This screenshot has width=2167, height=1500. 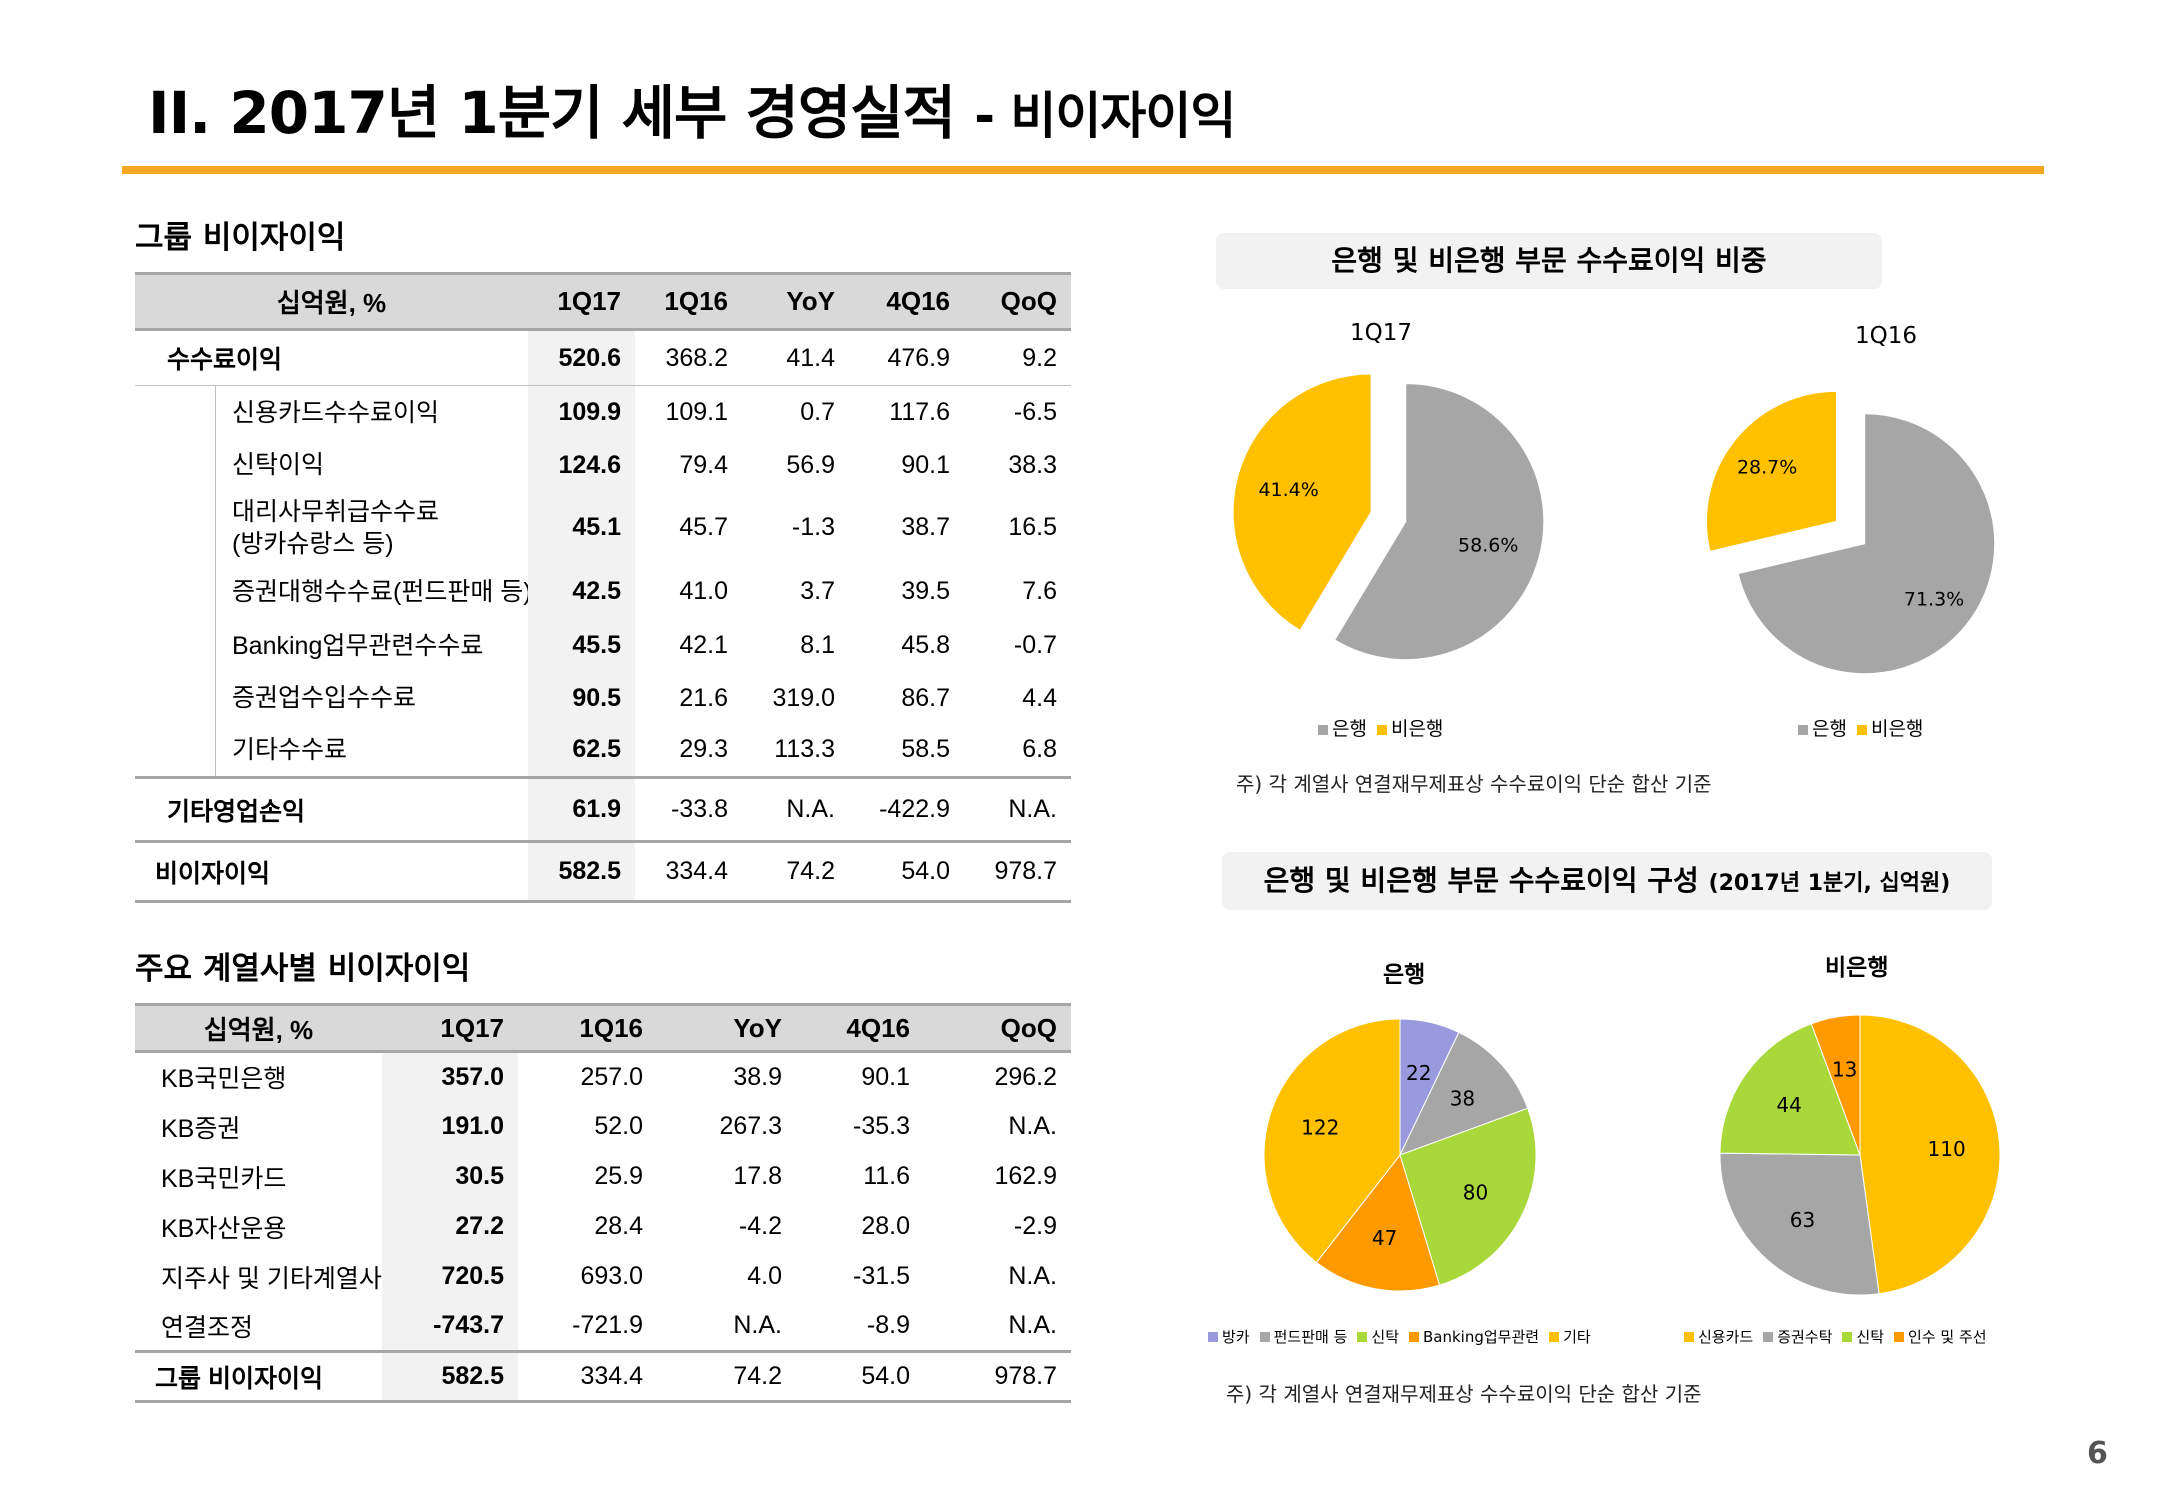 I want to click on row-label-text: 비이자이익, so click(x=213, y=873).